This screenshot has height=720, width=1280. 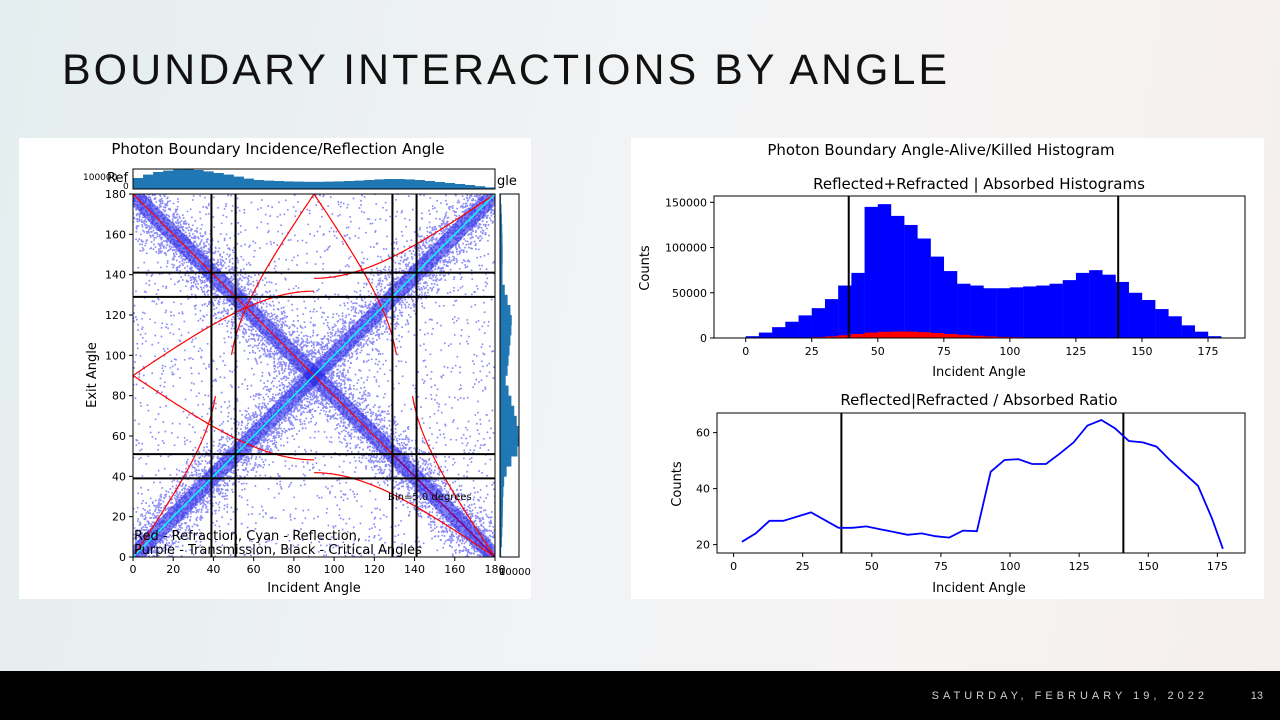 What do you see at coordinates (979, 588) in the screenshot?
I see `x-axis-label: Incident Angle` at bounding box center [979, 588].